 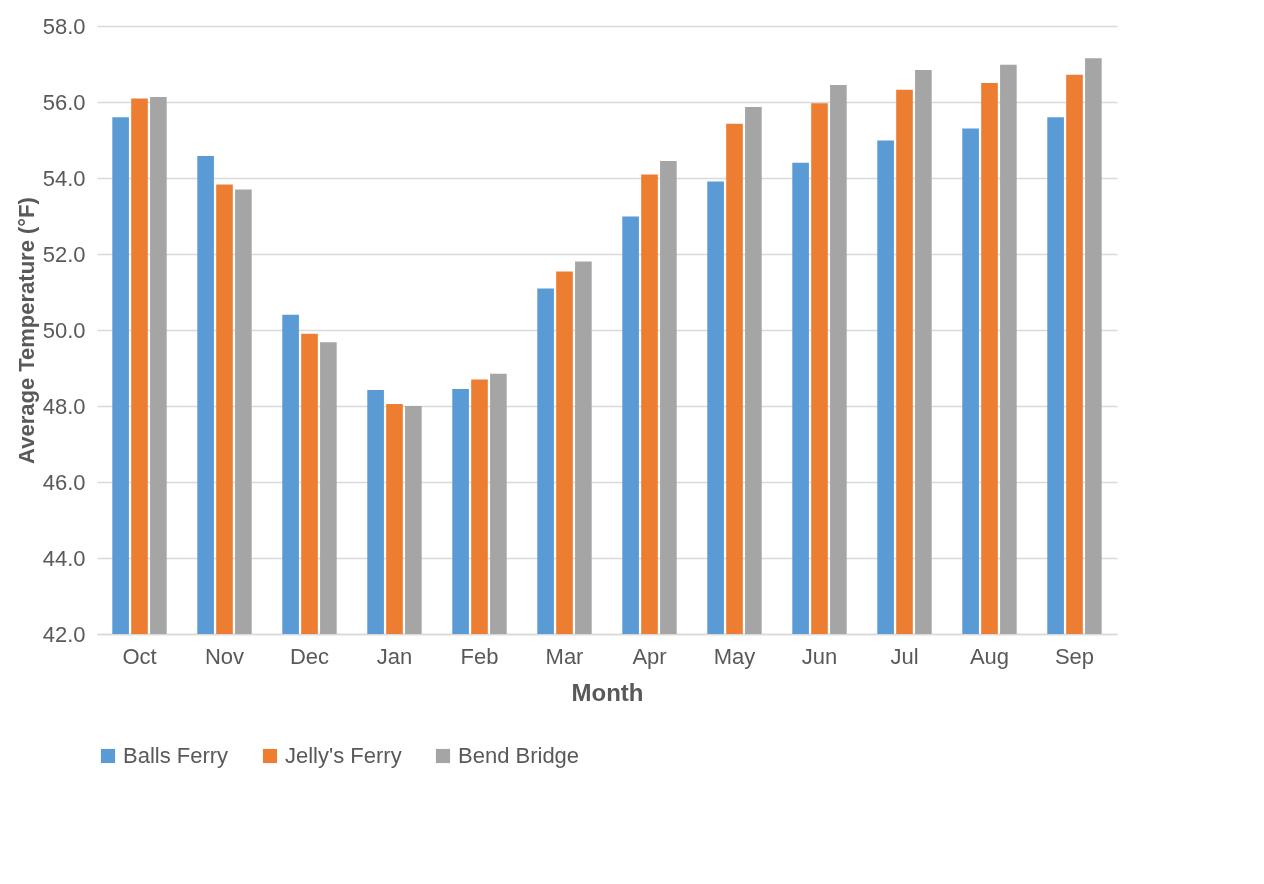 I want to click on x-tick-label: Feb, so click(x=479, y=656).